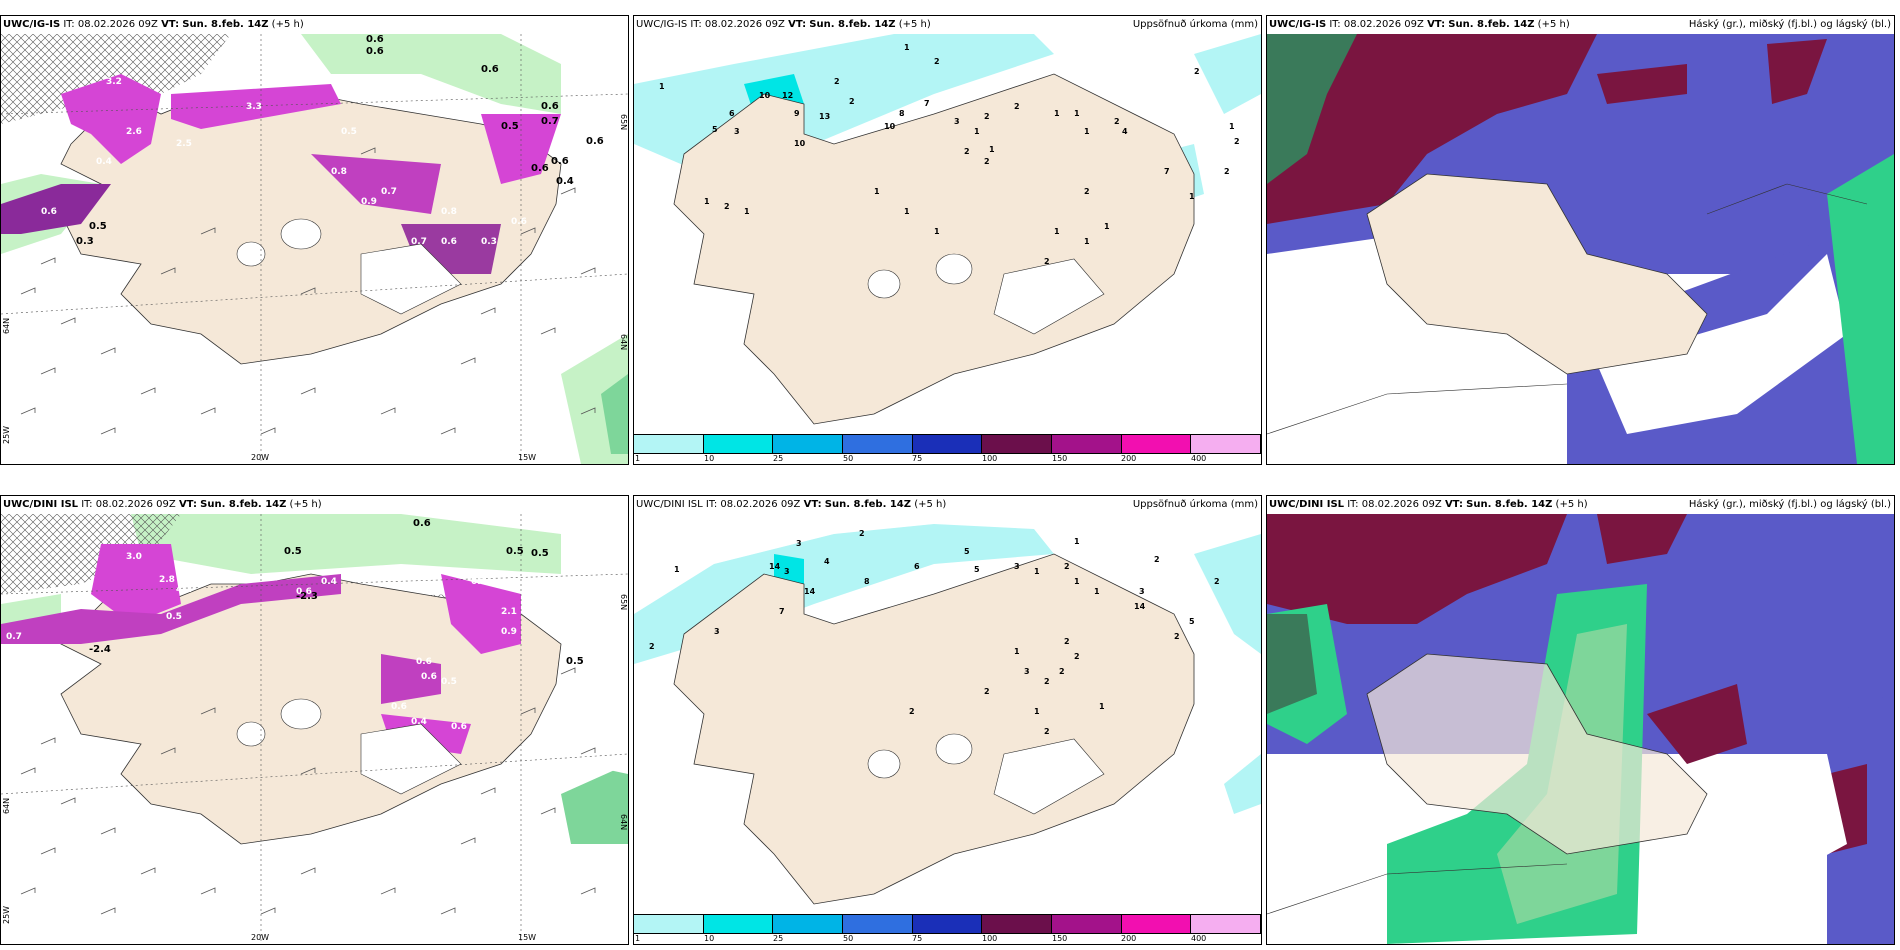  What do you see at coordinates (349, 132) in the screenshot?
I see `svg-text: 0.5` at bounding box center [349, 132].